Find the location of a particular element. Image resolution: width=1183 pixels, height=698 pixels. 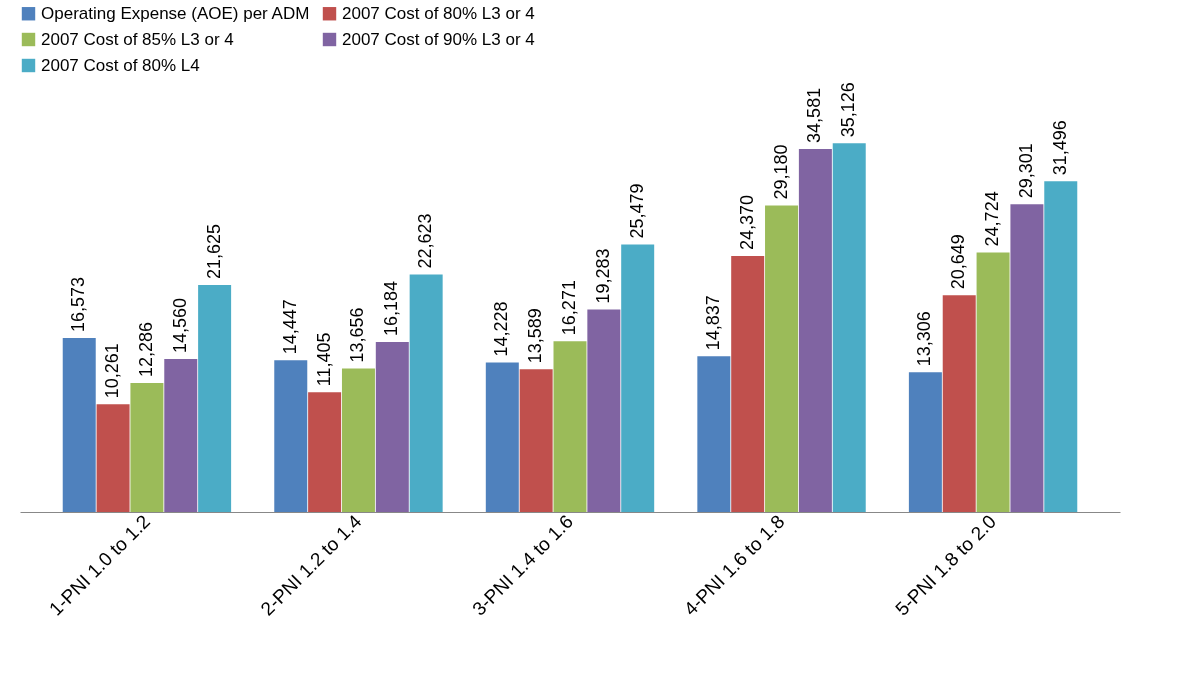

data-label: 13,656 is located at coordinates (357, 335).